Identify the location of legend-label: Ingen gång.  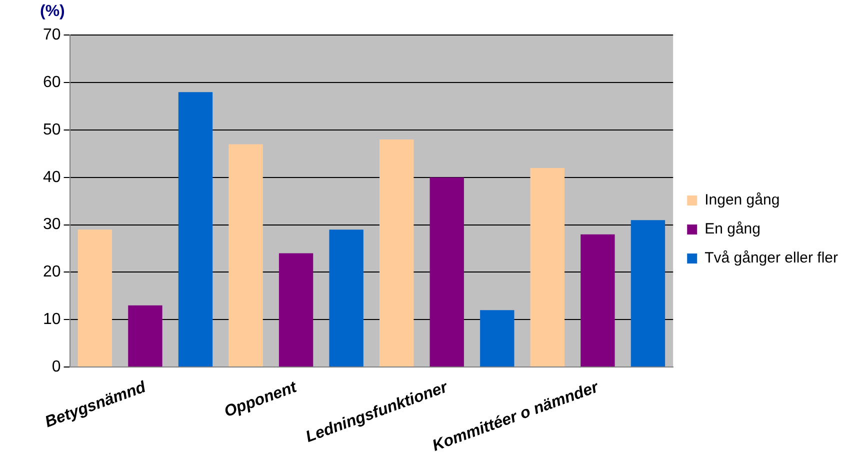
(742, 200).